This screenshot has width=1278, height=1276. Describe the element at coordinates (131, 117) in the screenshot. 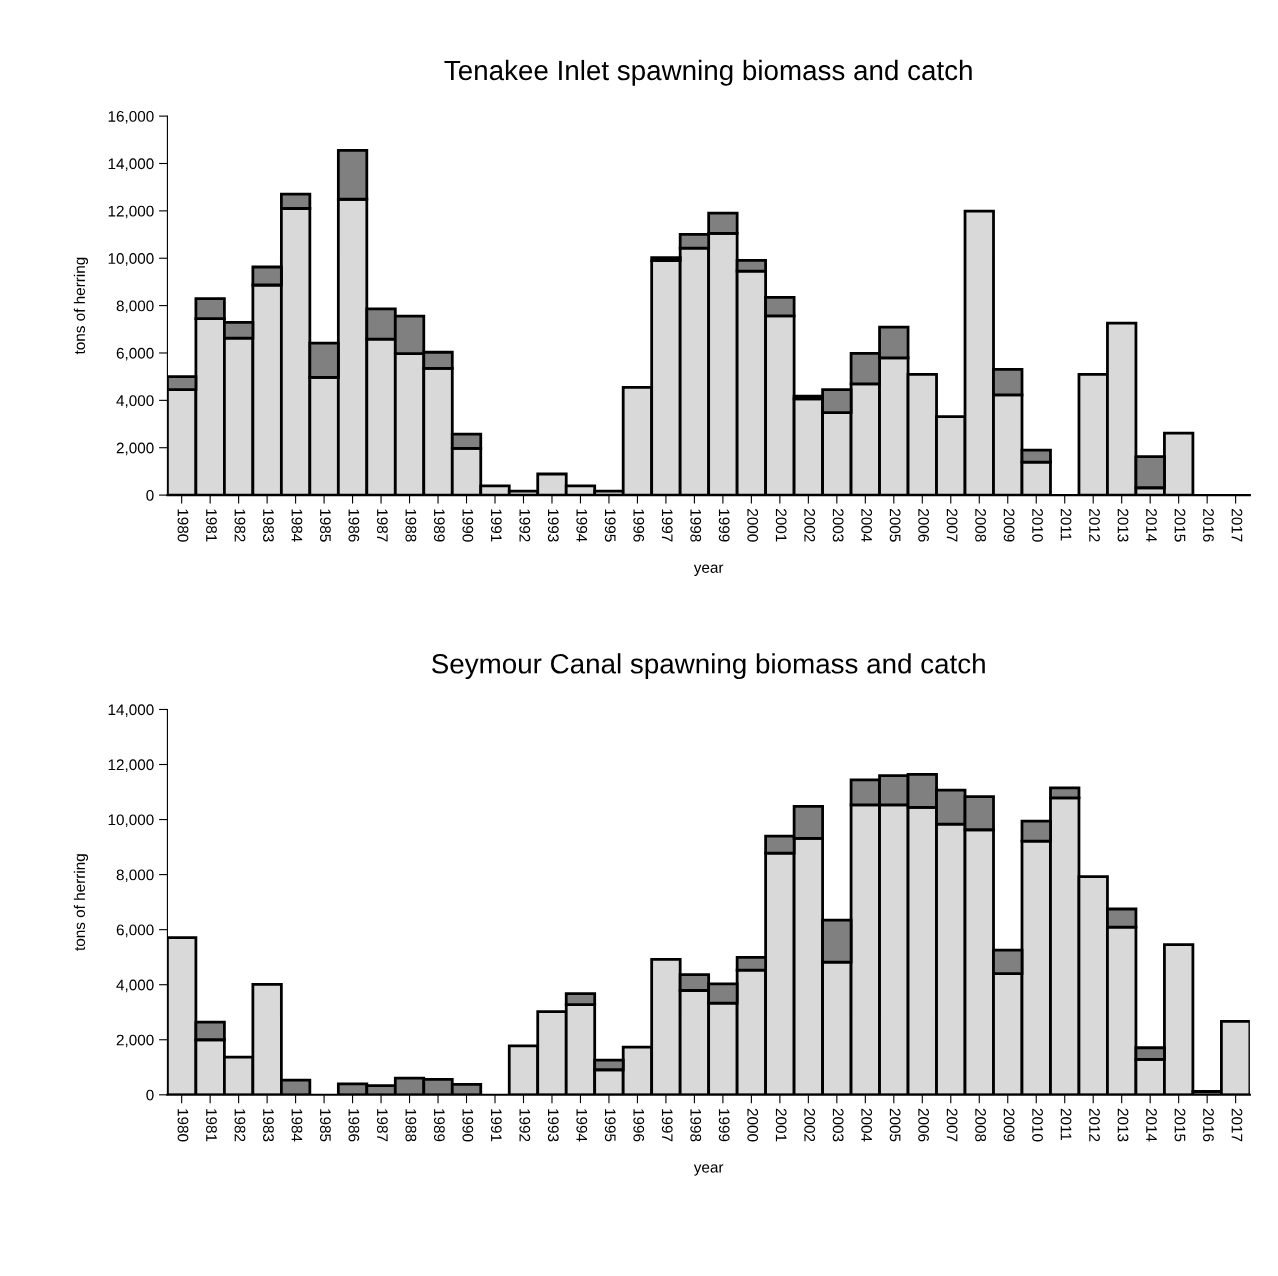

I see `y-tick-label: 16,000` at that location.